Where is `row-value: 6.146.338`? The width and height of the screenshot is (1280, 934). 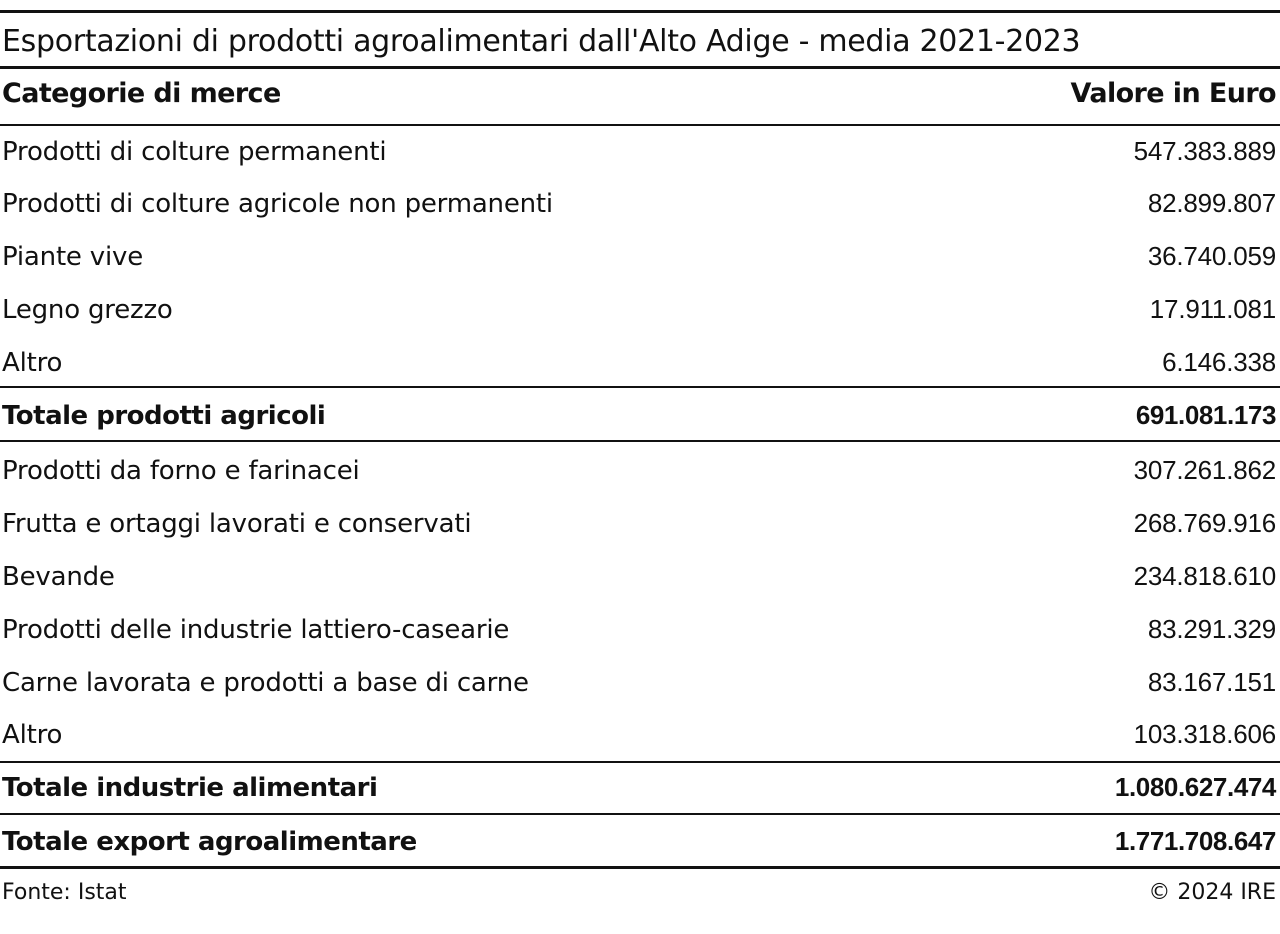 row-value: 6.146.338 is located at coordinates (1219, 362).